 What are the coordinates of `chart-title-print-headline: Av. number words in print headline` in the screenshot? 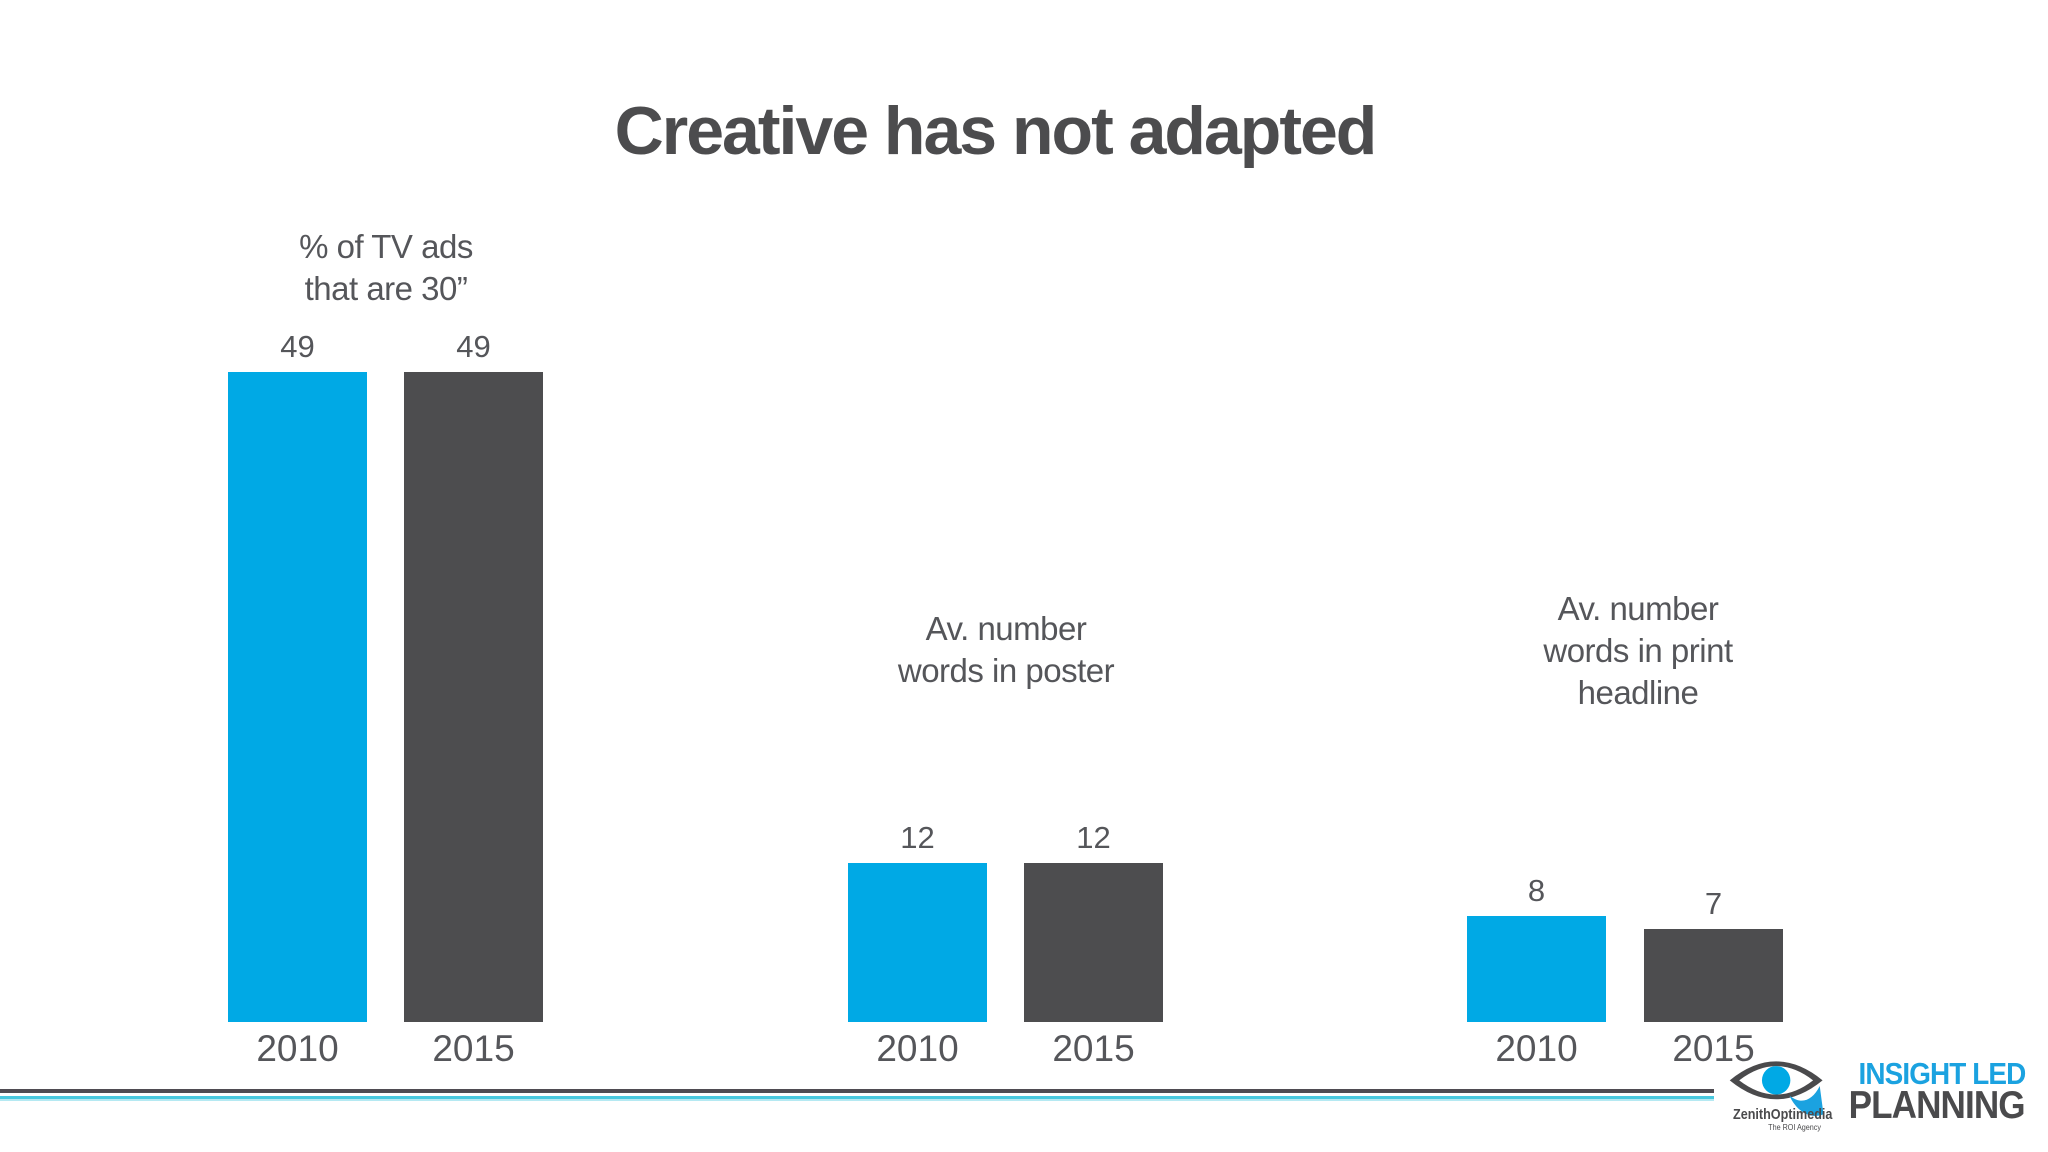 It's located at (1638, 650).